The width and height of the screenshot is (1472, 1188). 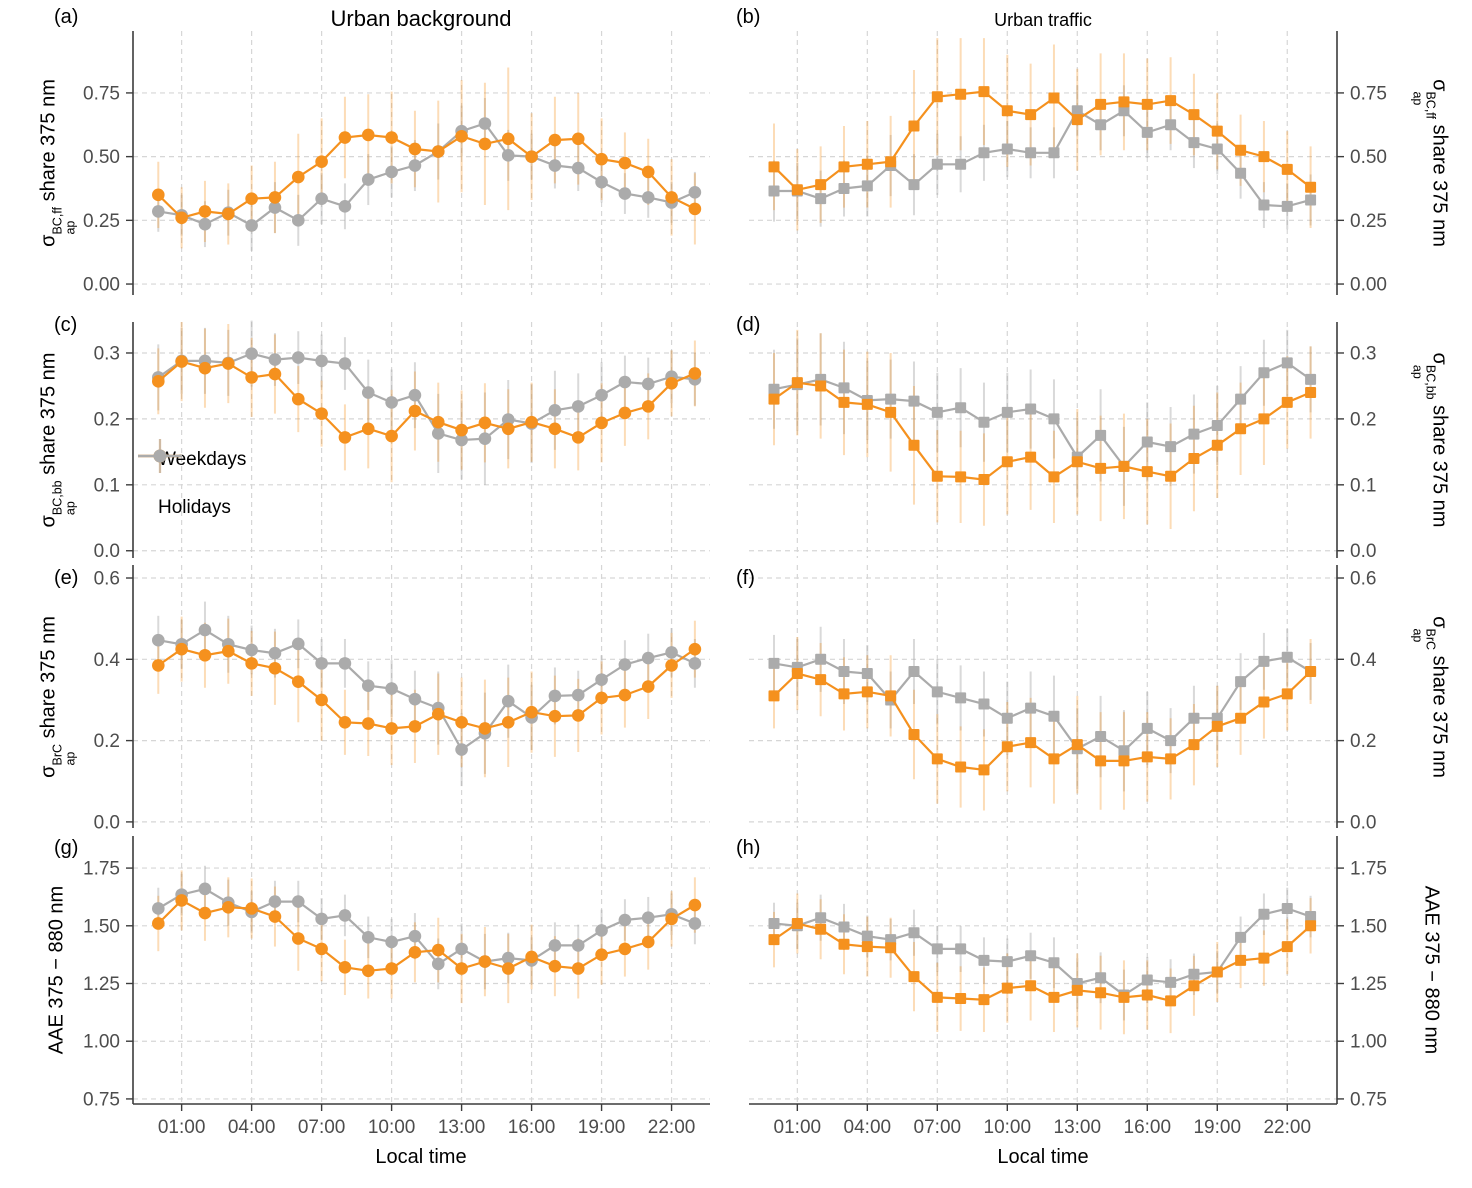 What do you see at coordinates (532, 1127) in the screenshot?
I see `x-tick-label: 16:00` at bounding box center [532, 1127].